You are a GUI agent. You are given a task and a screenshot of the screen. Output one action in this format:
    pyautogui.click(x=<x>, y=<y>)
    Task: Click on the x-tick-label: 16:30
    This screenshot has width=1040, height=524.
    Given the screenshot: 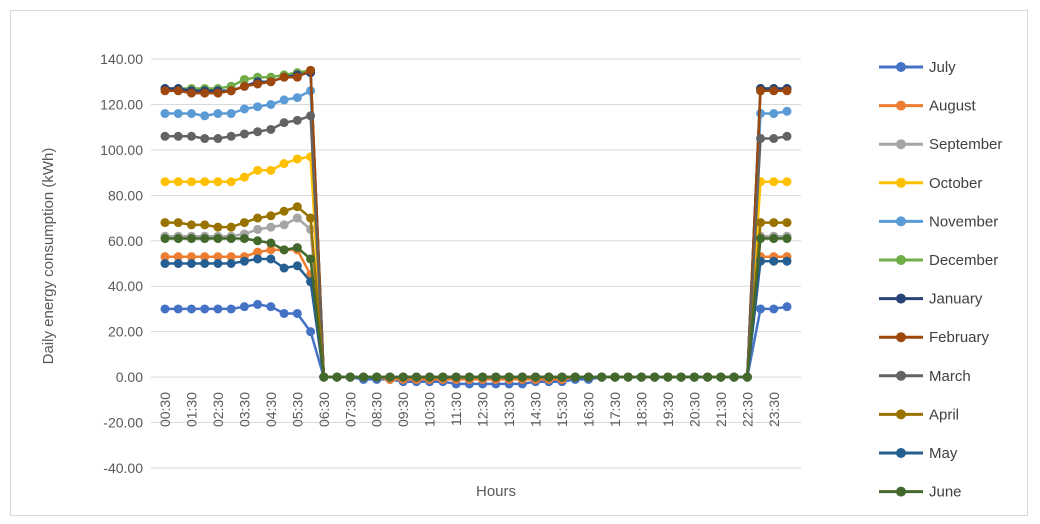 What is the action you would take?
    pyautogui.click(x=588, y=409)
    